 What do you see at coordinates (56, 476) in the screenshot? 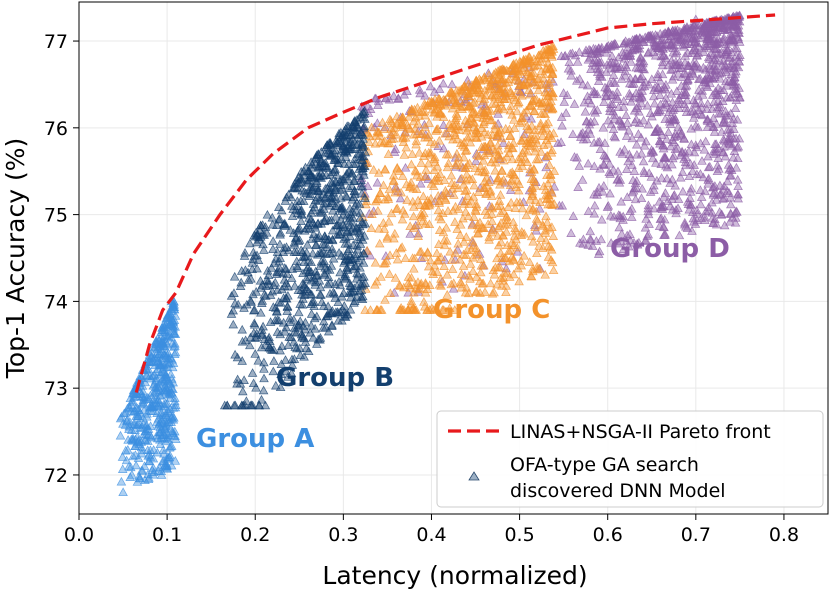
I see `y-tick-label: 72` at bounding box center [56, 476].